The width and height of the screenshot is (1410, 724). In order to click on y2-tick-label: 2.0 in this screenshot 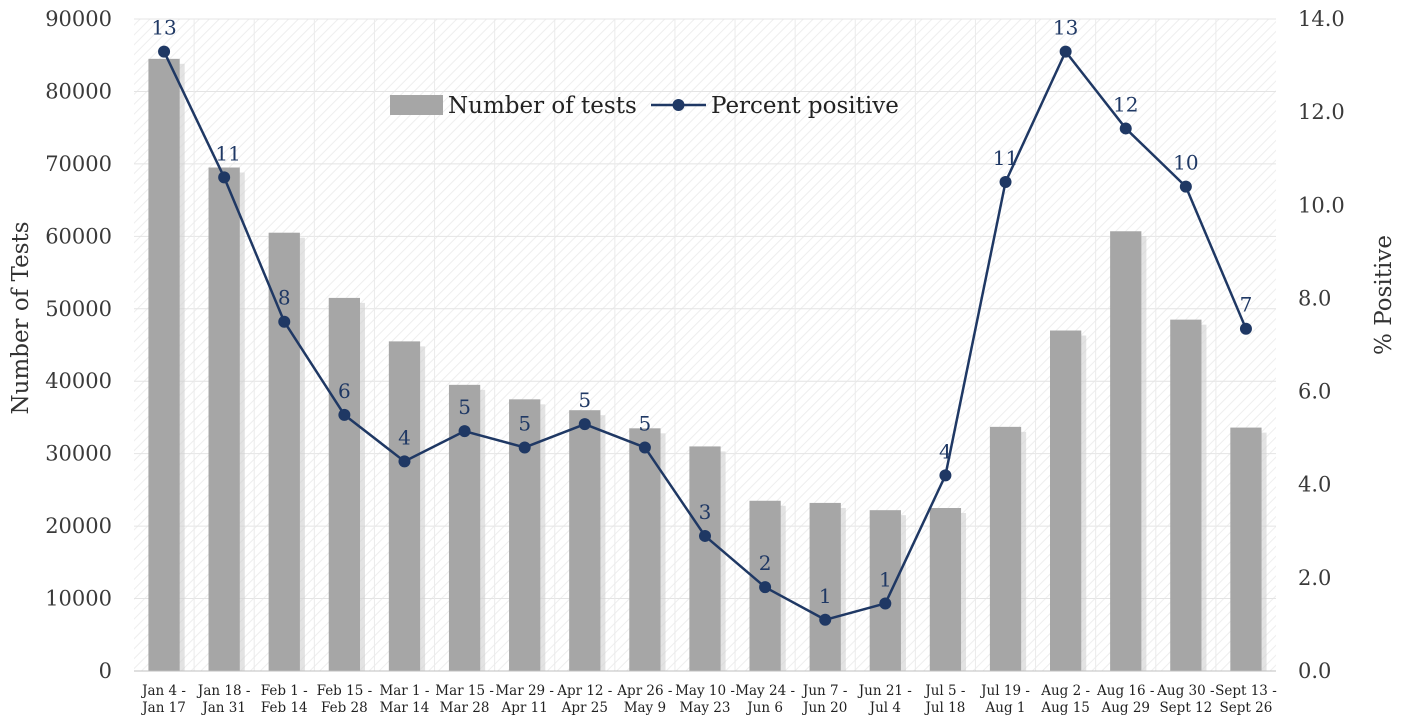, I will do `click(1314, 578)`.